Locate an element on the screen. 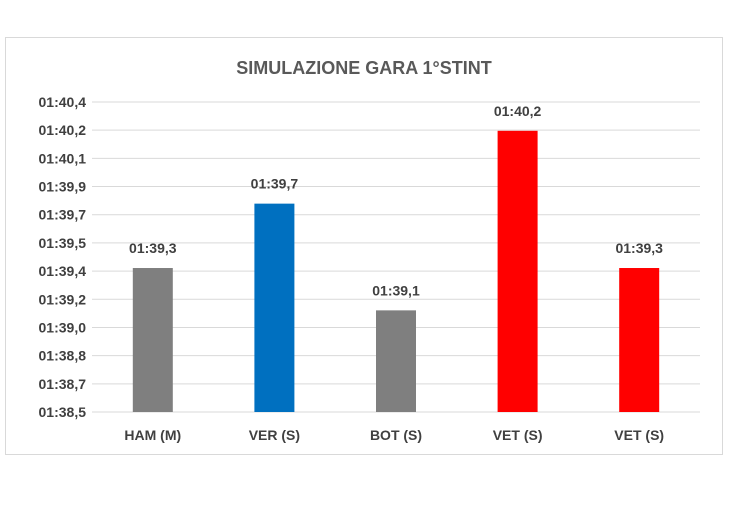  y-tick-label: 01:38,7 is located at coordinates (63, 384).